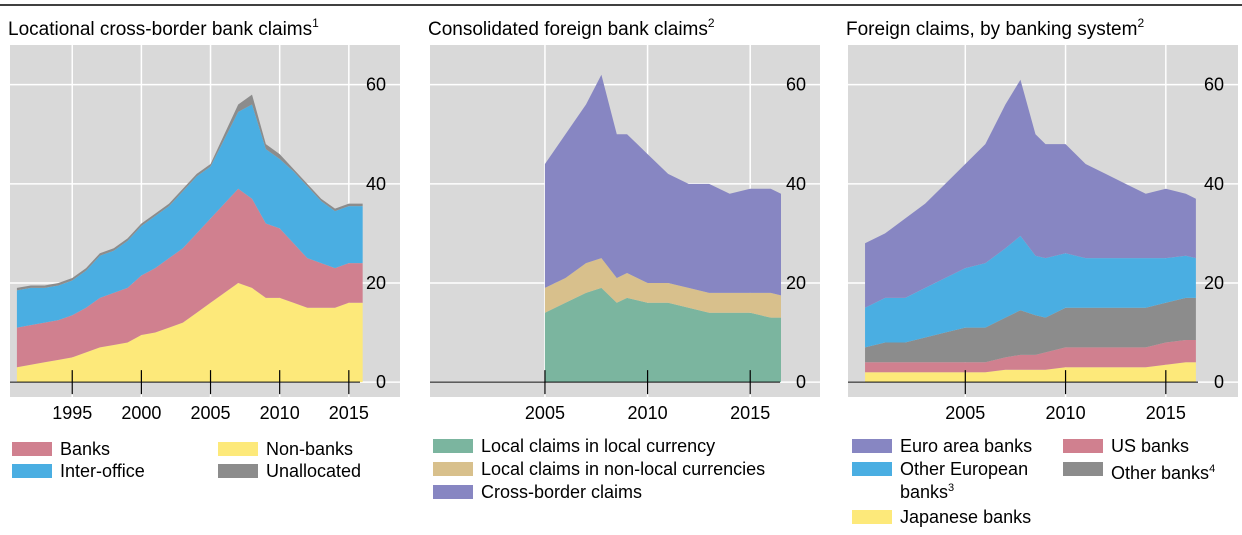  I want to click on title-note: 1, so click(315, 23).